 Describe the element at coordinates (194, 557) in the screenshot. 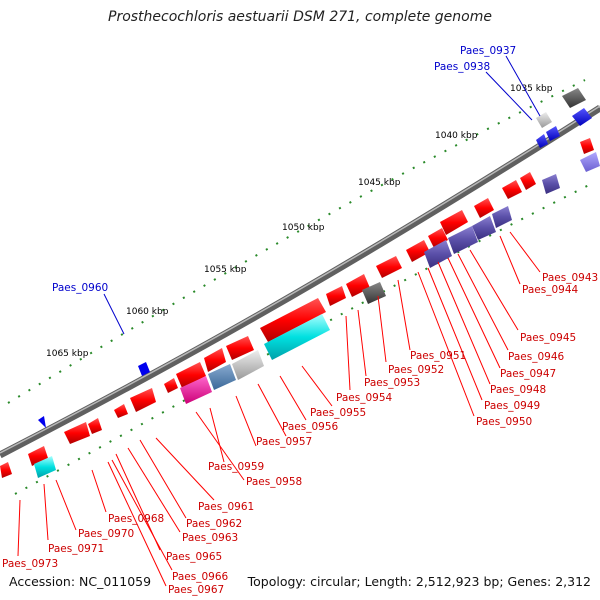

I see `gene-label: Paes_0965` at that location.